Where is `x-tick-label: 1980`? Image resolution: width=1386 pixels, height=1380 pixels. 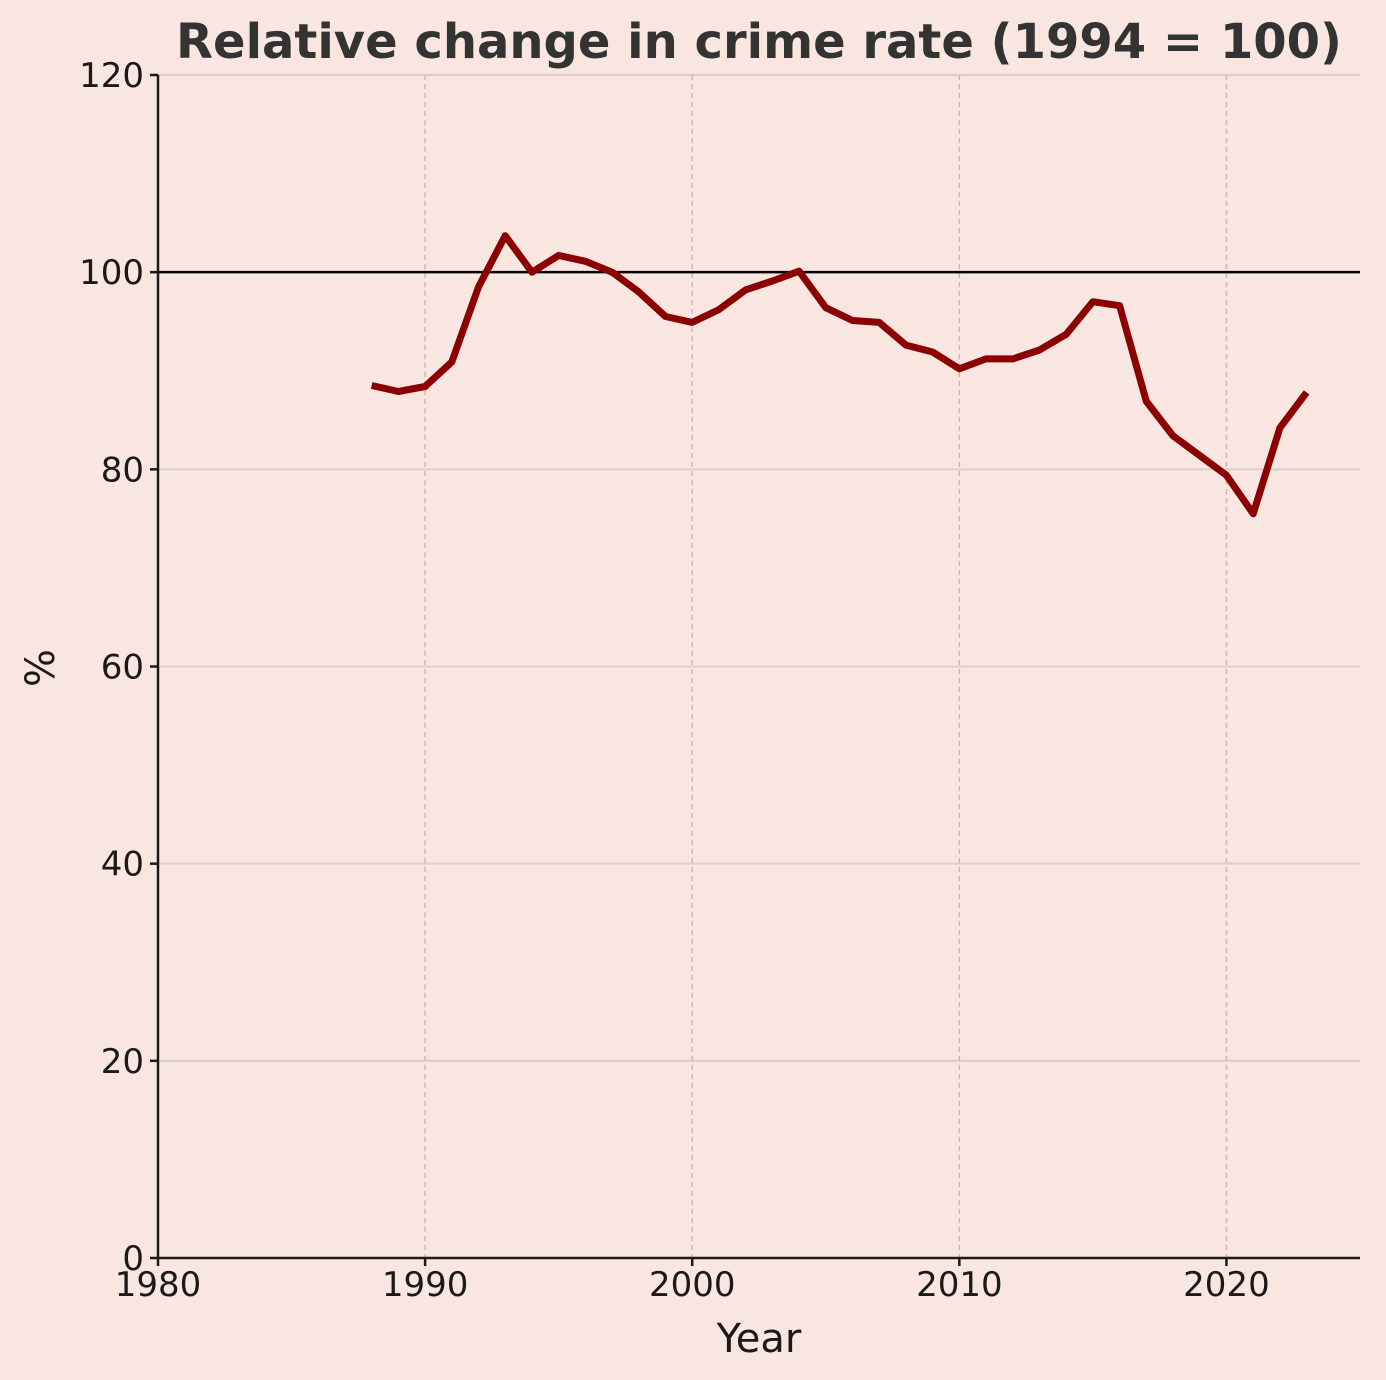 x-tick-label: 1980 is located at coordinates (158, 1285).